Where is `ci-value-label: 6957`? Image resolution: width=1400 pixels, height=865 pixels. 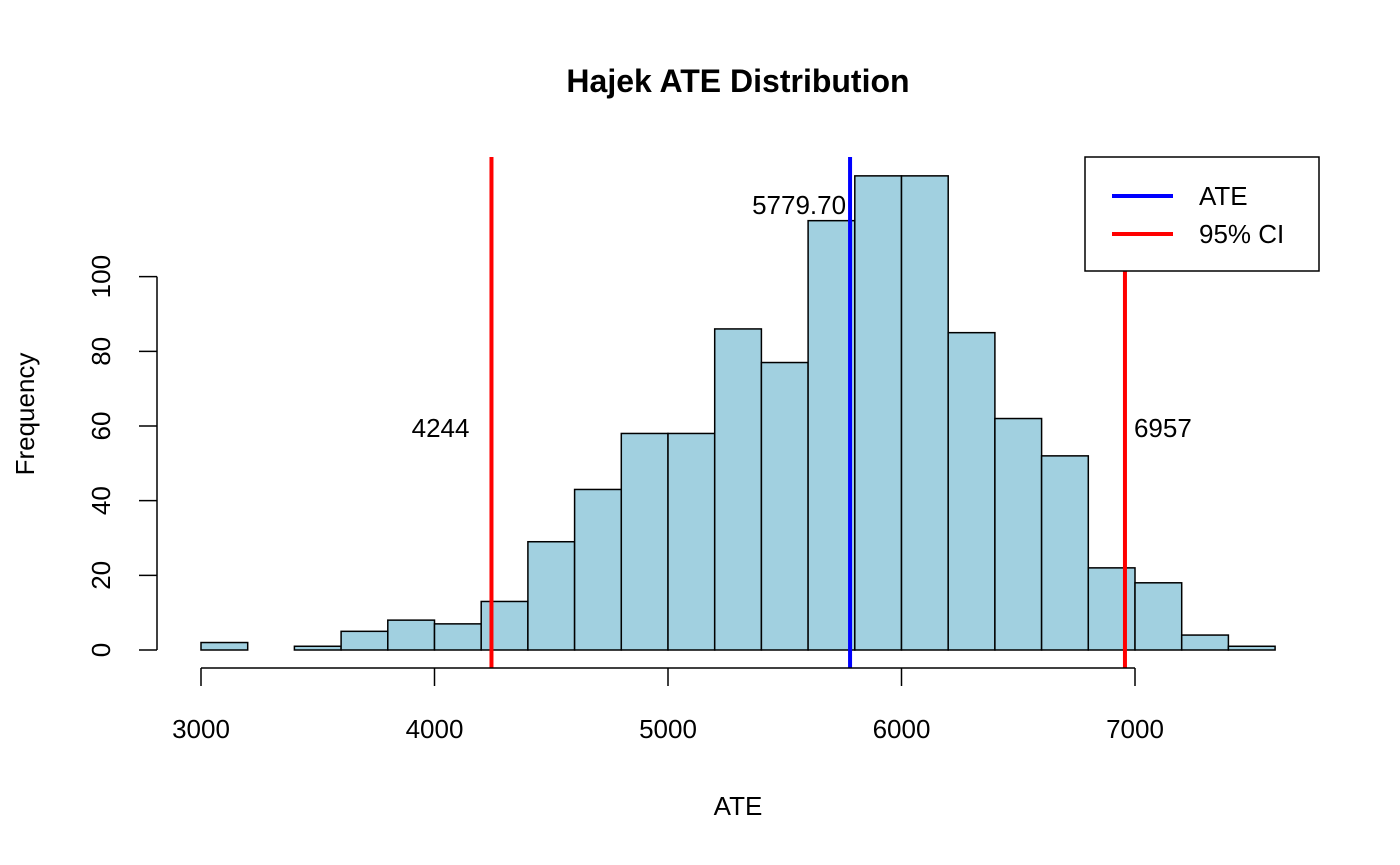 ci-value-label: 6957 is located at coordinates (1163, 428).